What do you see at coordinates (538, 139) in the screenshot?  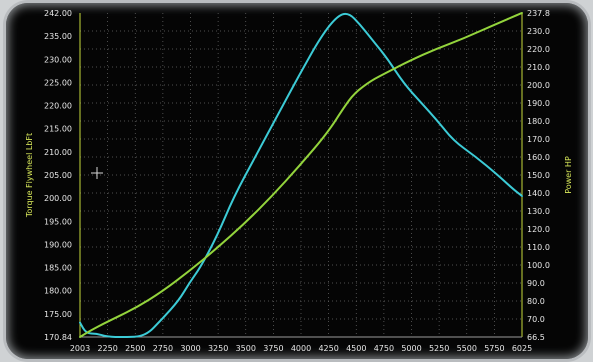 I see `y-right-tick-label: 170.0` at bounding box center [538, 139].